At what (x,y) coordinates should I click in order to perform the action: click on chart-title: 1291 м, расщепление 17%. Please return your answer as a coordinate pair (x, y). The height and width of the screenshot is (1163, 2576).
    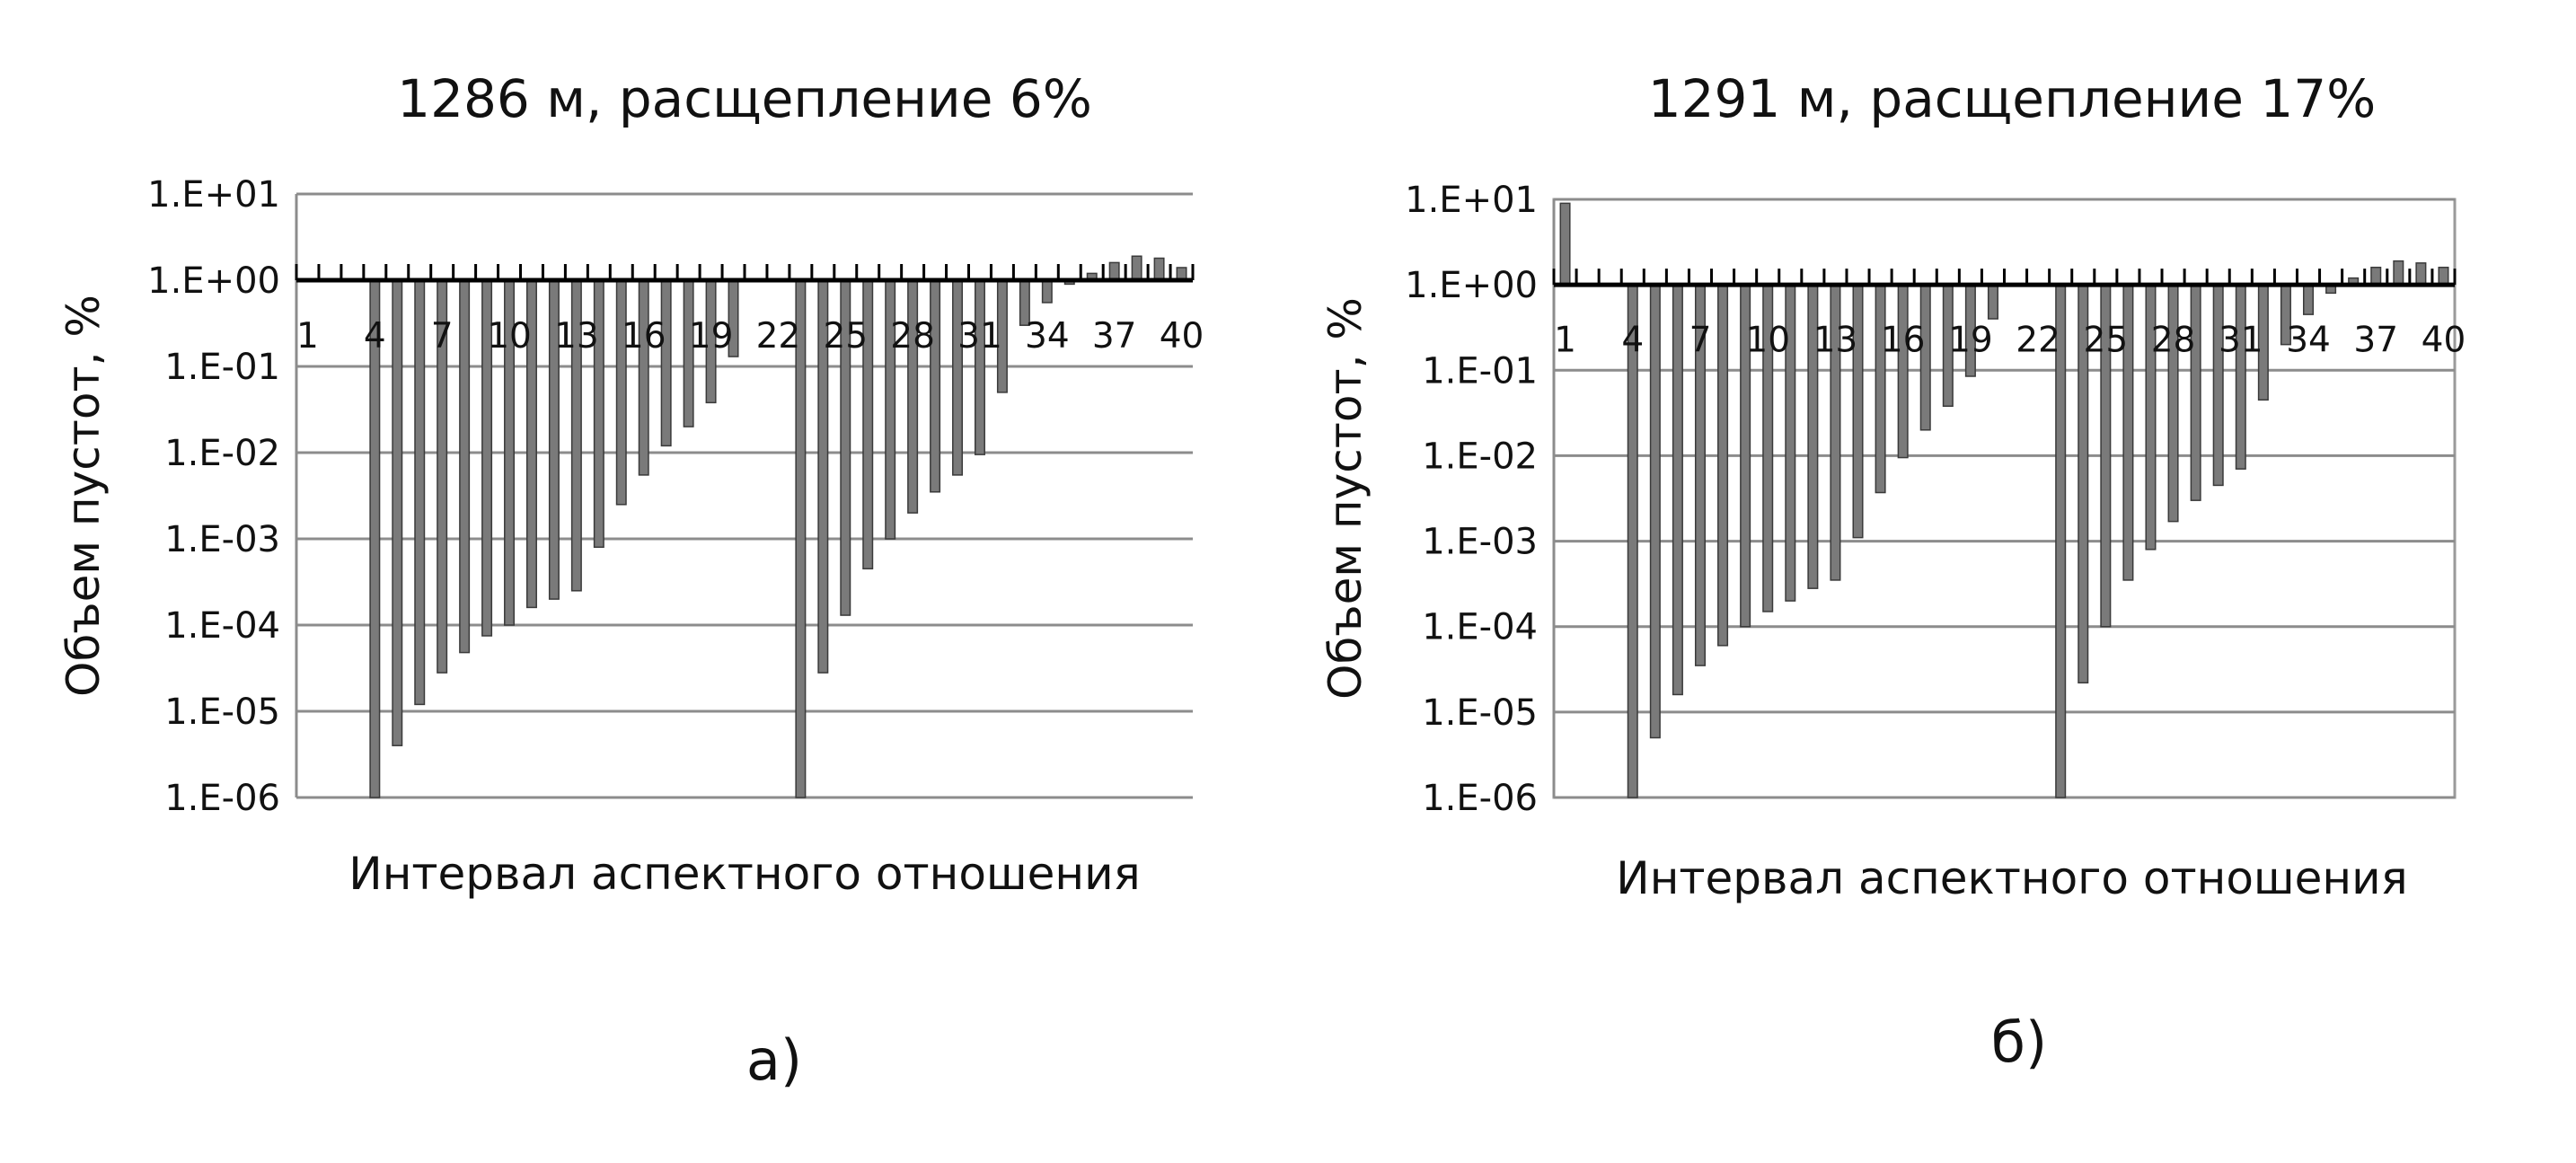
    Looking at the image, I should click on (2012, 98).